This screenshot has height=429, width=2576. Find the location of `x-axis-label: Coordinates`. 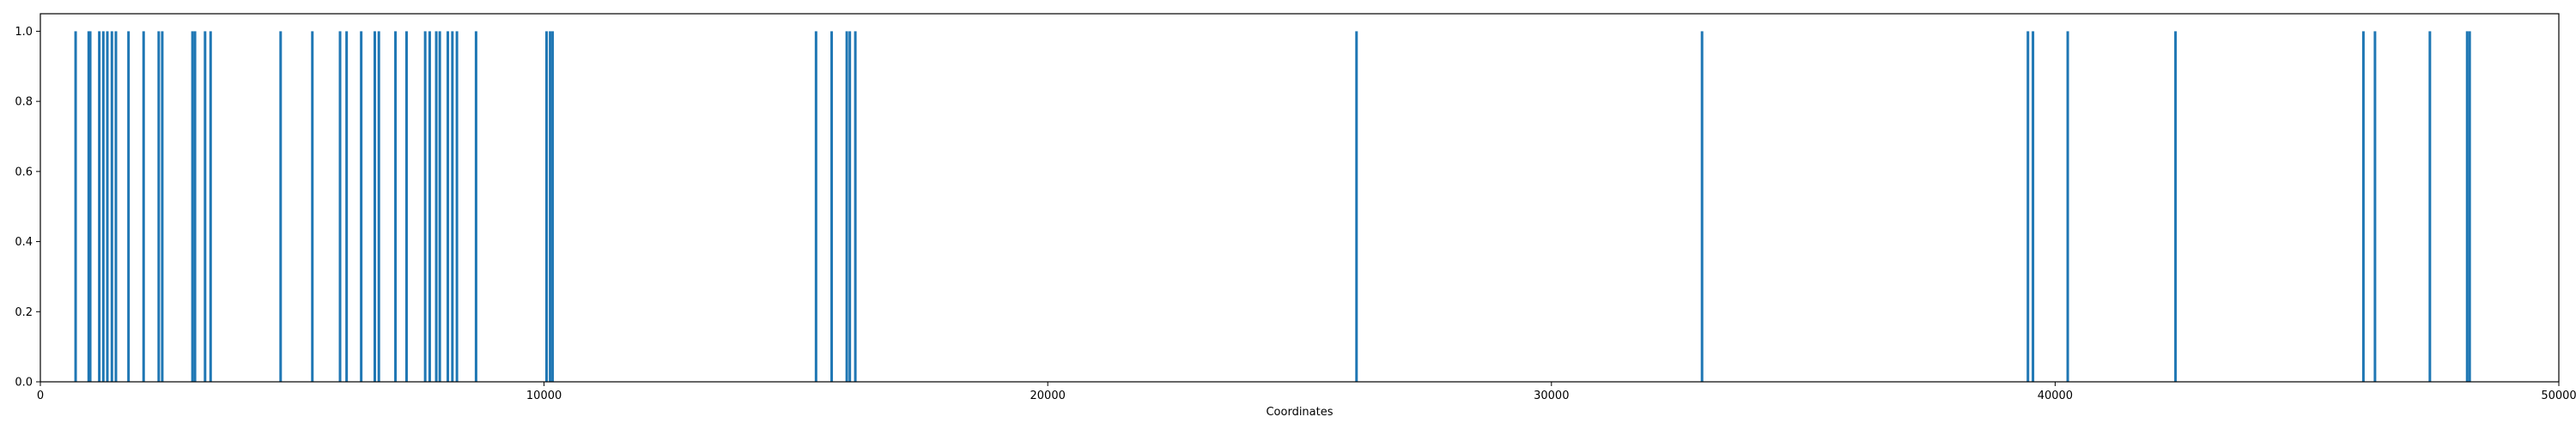

x-axis-label: Coordinates is located at coordinates (1299, 412).